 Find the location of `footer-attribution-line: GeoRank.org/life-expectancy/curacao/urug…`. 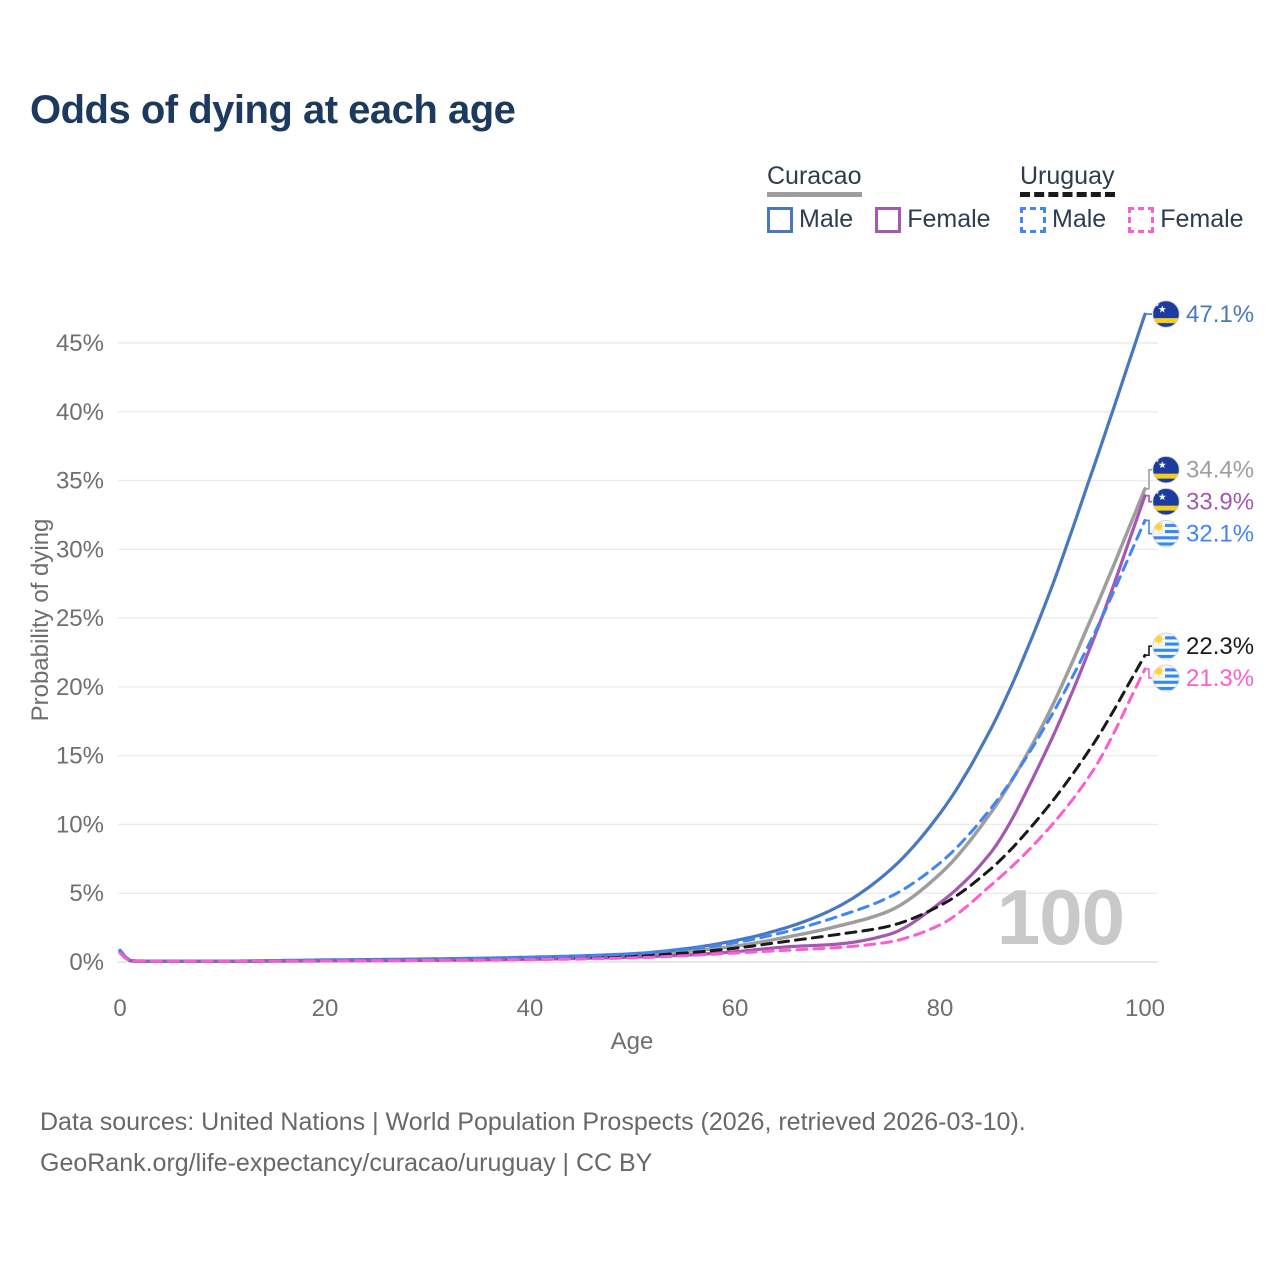

footer-attribution-line: GeoRank.org/life-expectancy/curacao/urug… is located at coordinates (346, 1163).